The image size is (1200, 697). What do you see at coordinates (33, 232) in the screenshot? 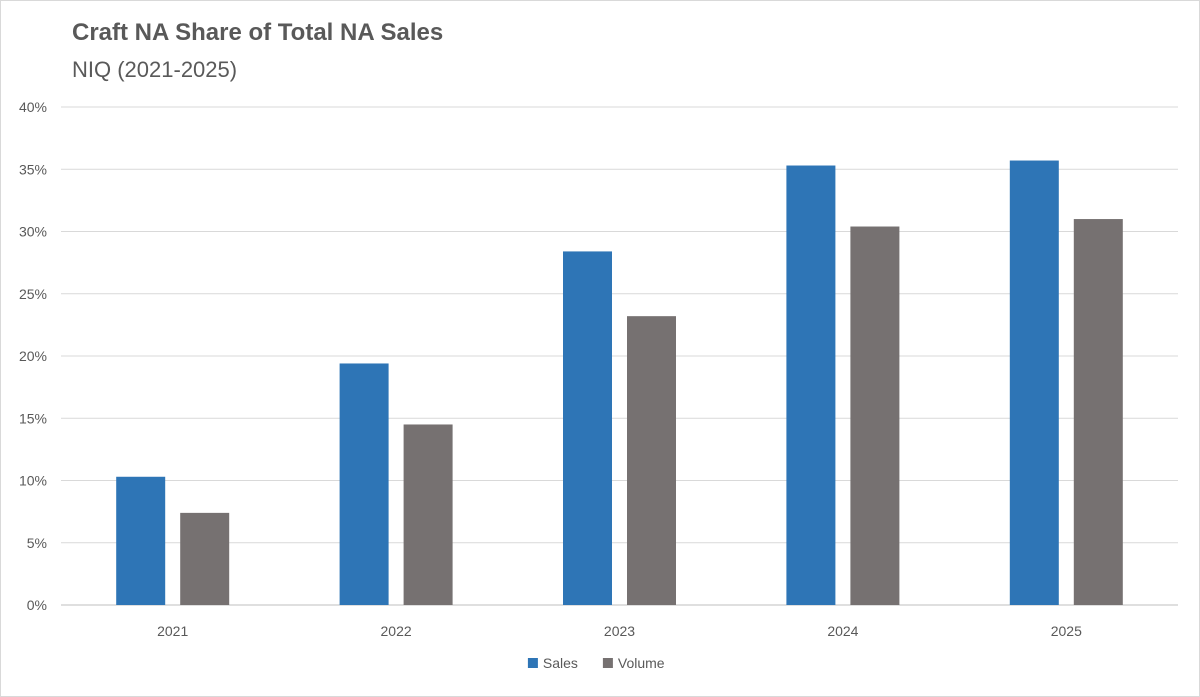
I see `y-tick-label: 30%` at bounding box center [33, 232].